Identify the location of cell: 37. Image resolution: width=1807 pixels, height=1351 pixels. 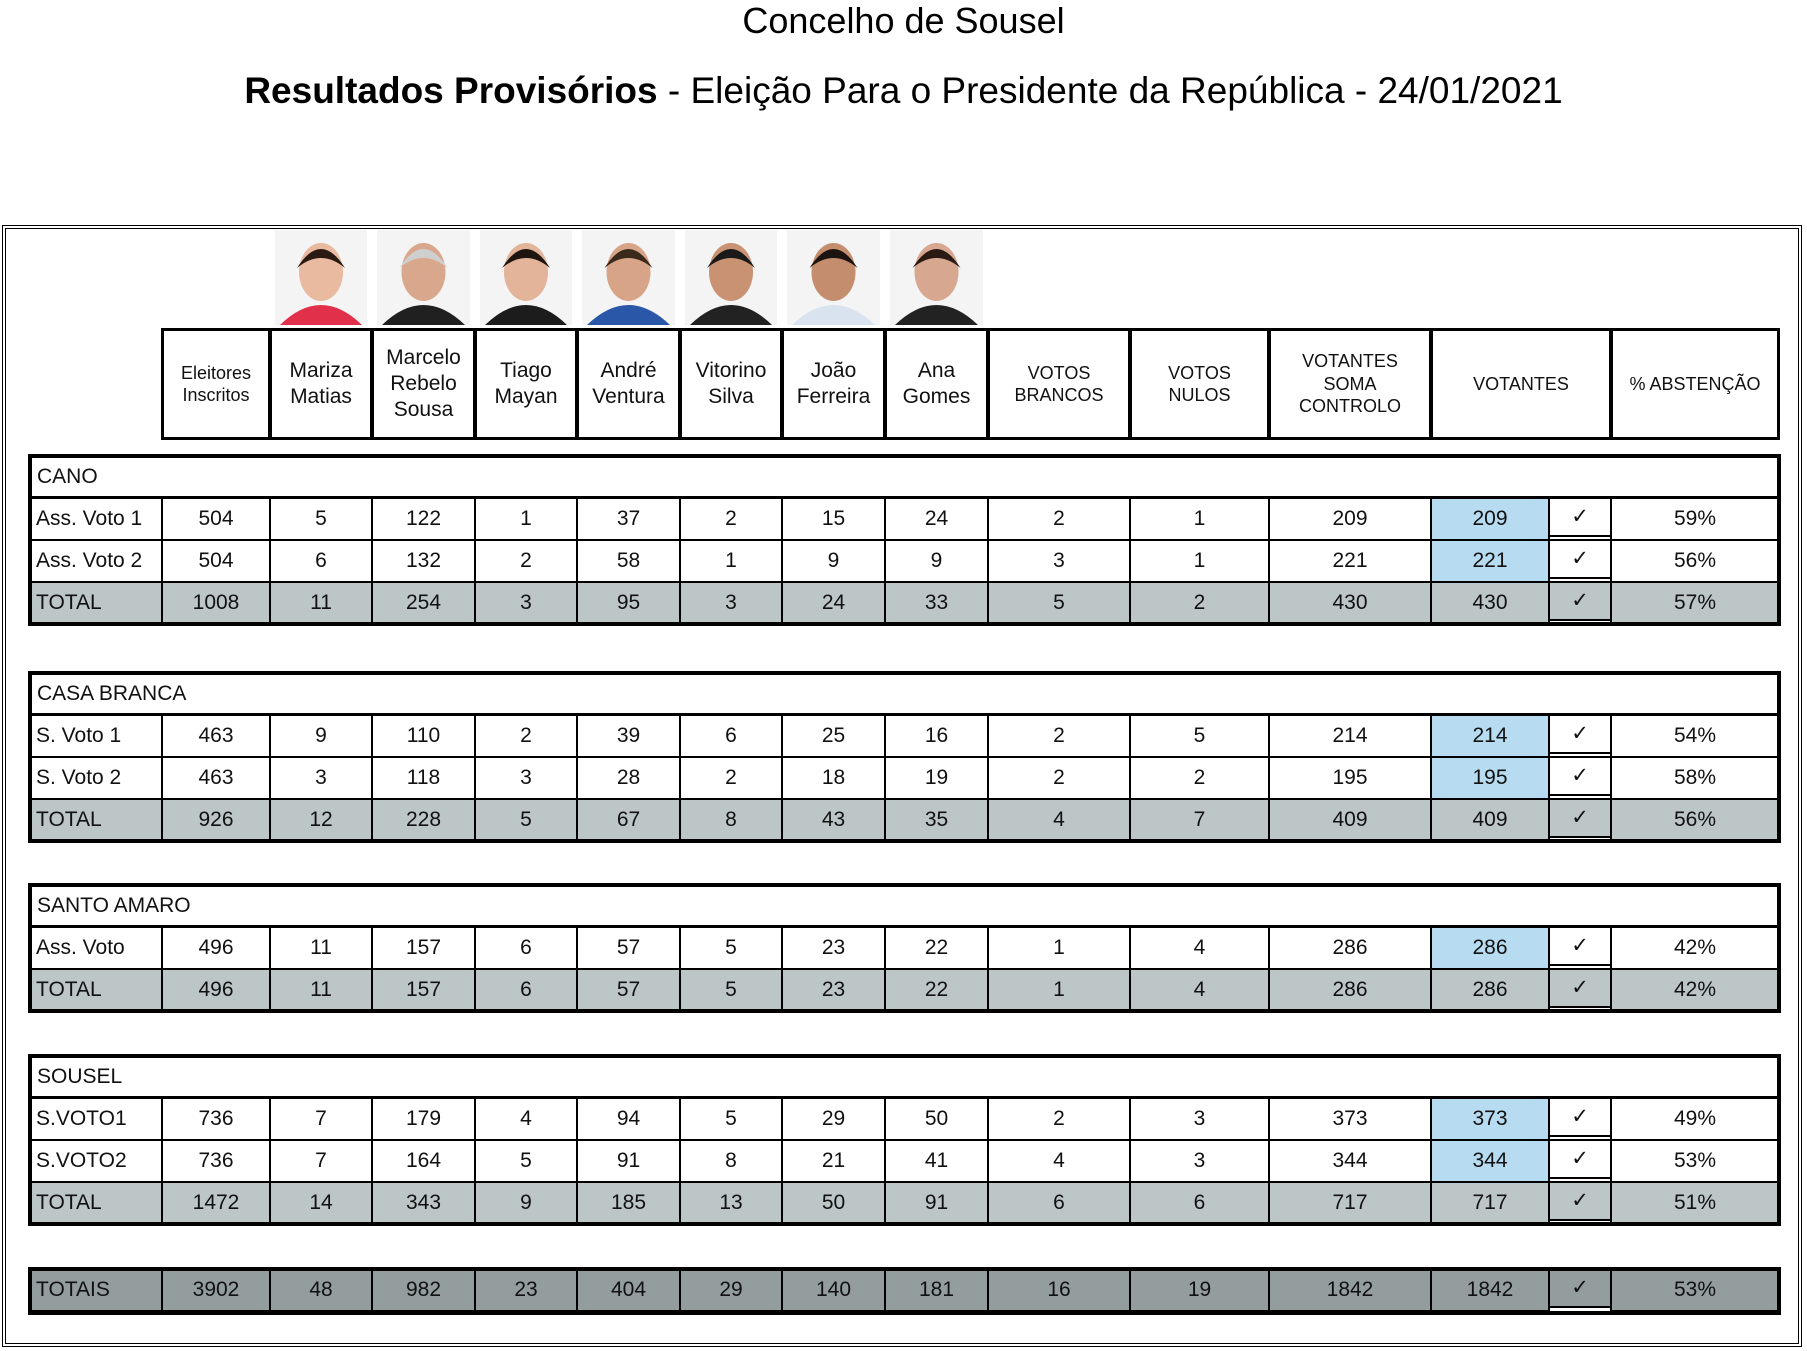
(628, 519).